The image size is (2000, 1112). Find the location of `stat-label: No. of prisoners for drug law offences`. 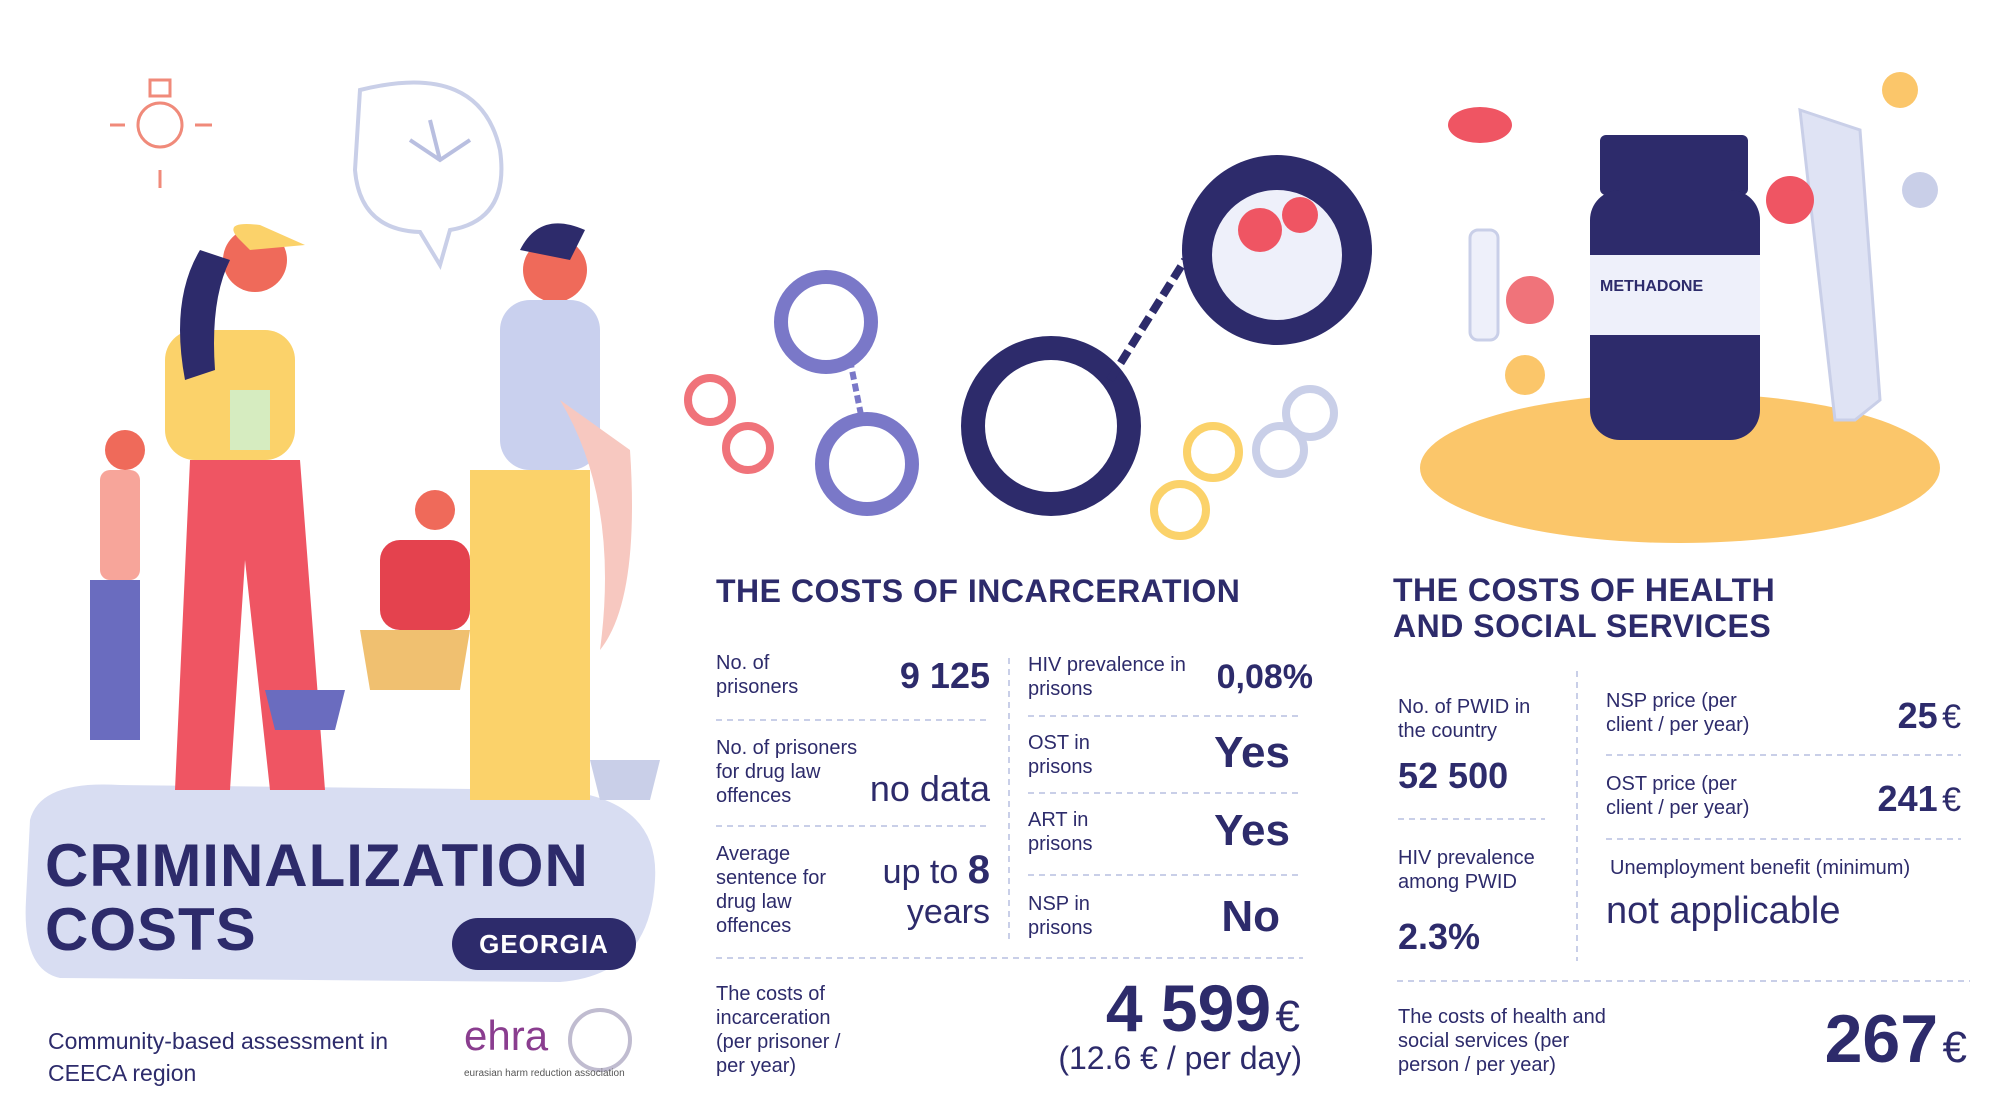

stat-label: No. of prisoners for drug law offences is located at coordinates (787, 772).